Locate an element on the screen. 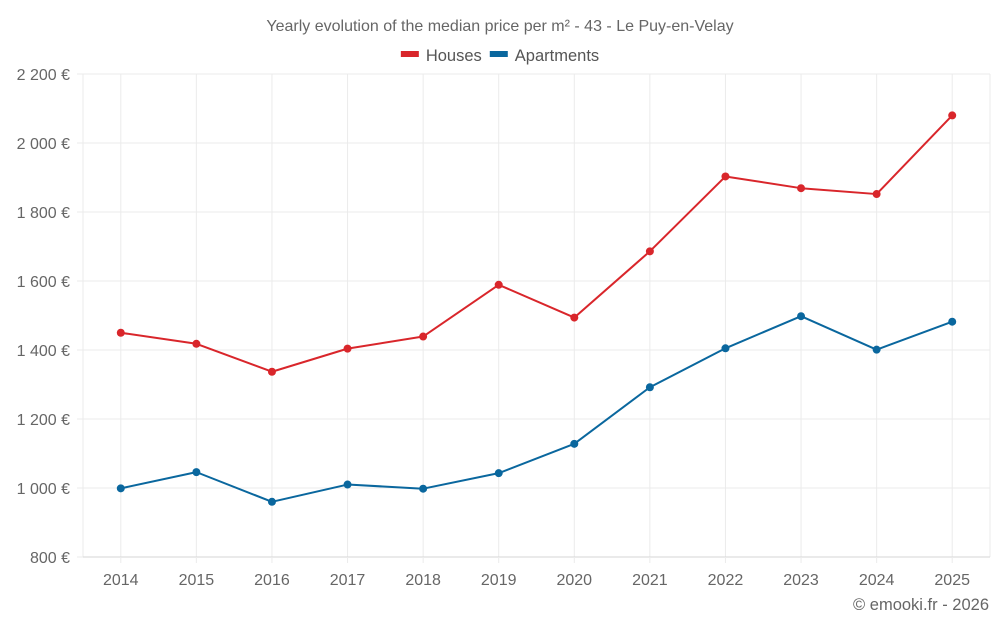 The width and height of the screenshot is (1000, 625). y-tick-label: 1 600 € is located at coordinates (43, 282).